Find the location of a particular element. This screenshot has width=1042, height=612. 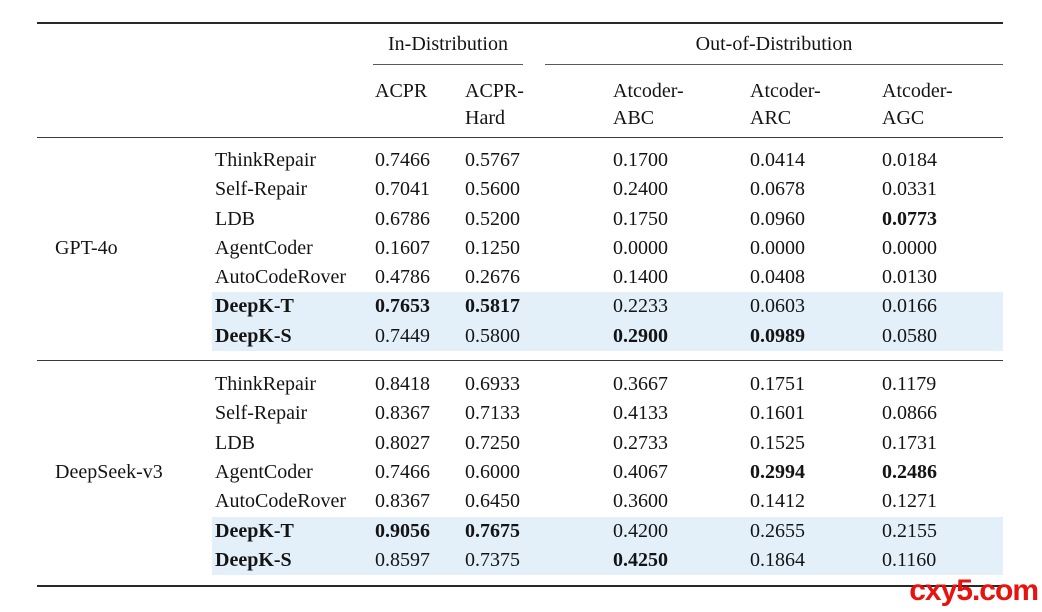

cell-value: 0.5800 is located at coordinates (492, 335).